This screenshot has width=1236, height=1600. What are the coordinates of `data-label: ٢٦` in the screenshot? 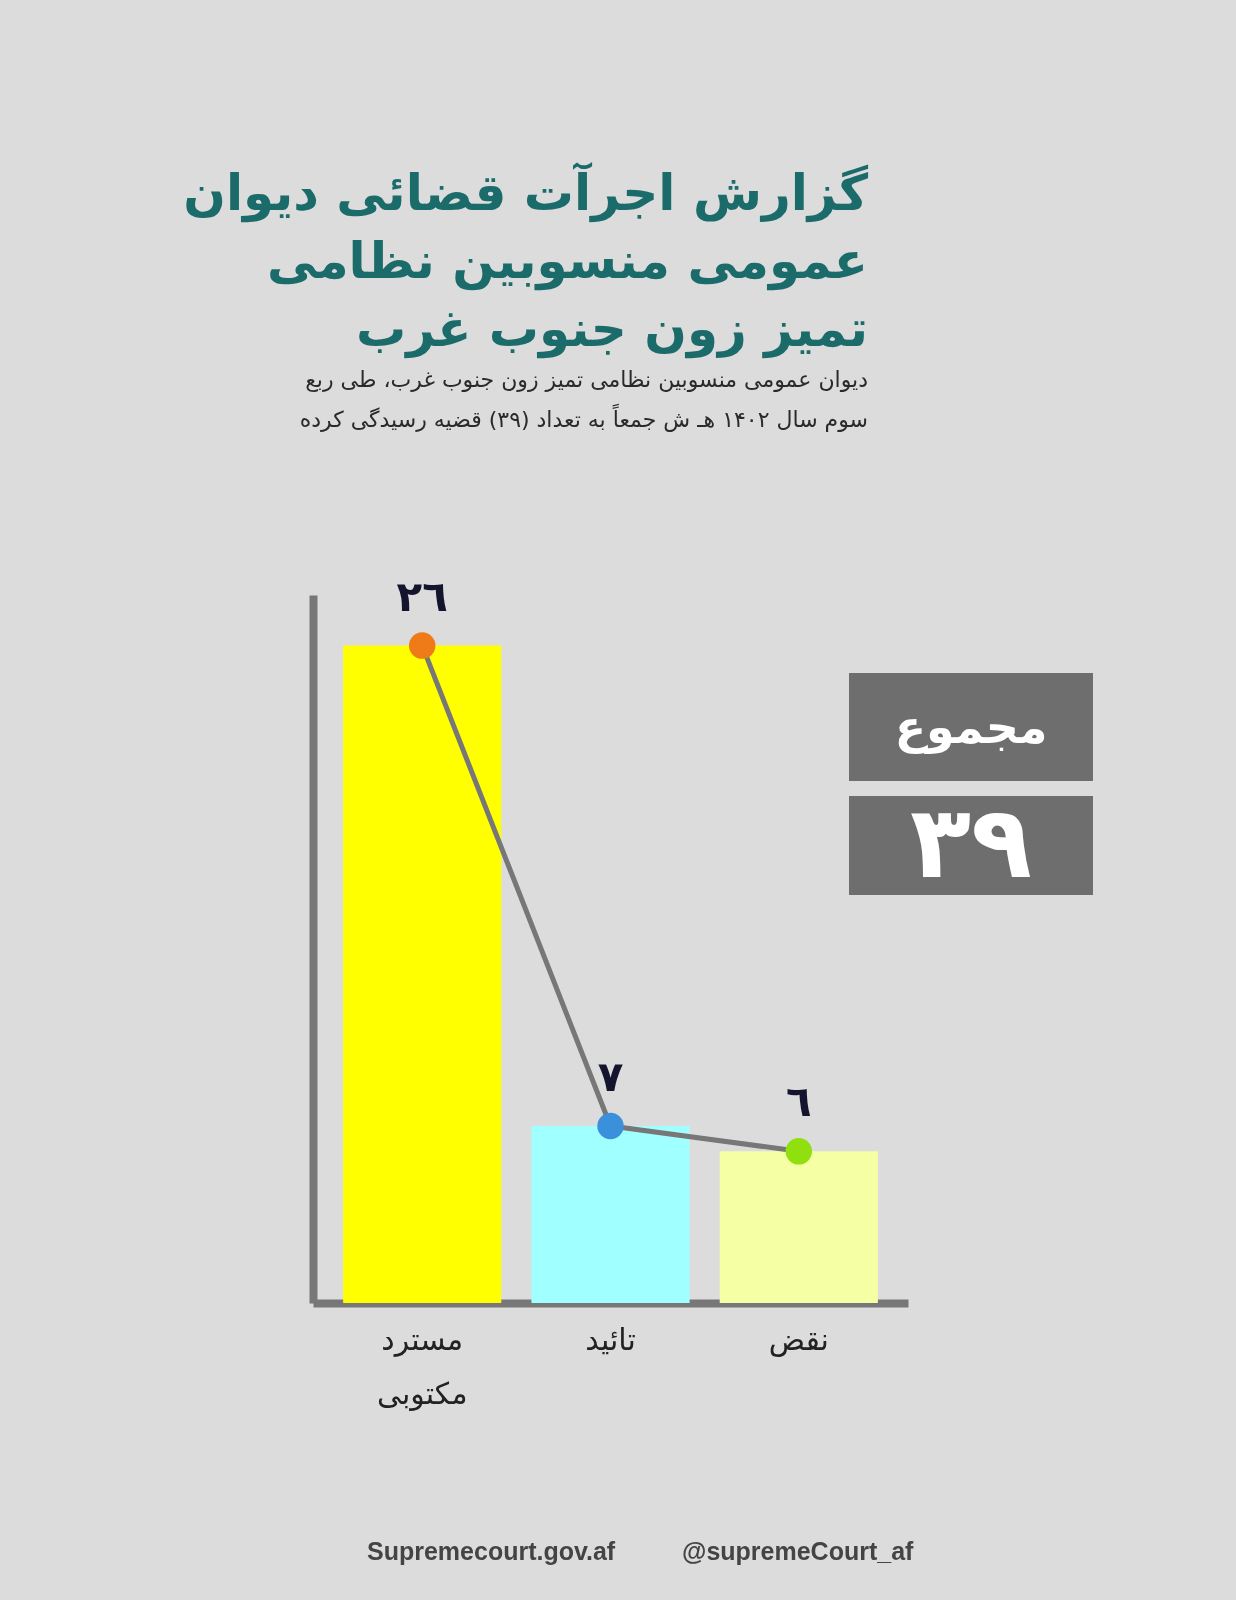 It's located at (422, 596).